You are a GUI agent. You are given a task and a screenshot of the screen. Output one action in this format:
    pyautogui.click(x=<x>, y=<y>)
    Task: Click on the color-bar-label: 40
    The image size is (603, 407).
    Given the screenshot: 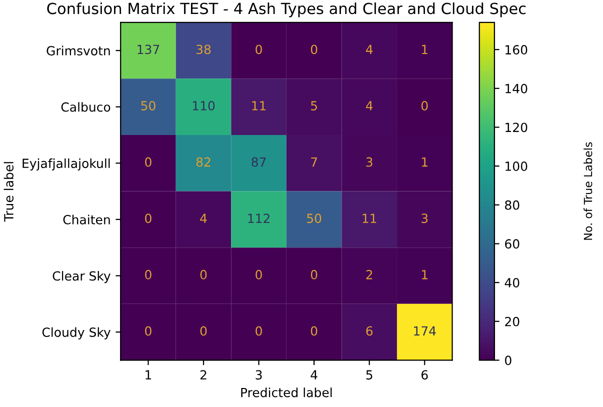 What is the action you would take?
    pyautogui.click(x=512, y=283)
    